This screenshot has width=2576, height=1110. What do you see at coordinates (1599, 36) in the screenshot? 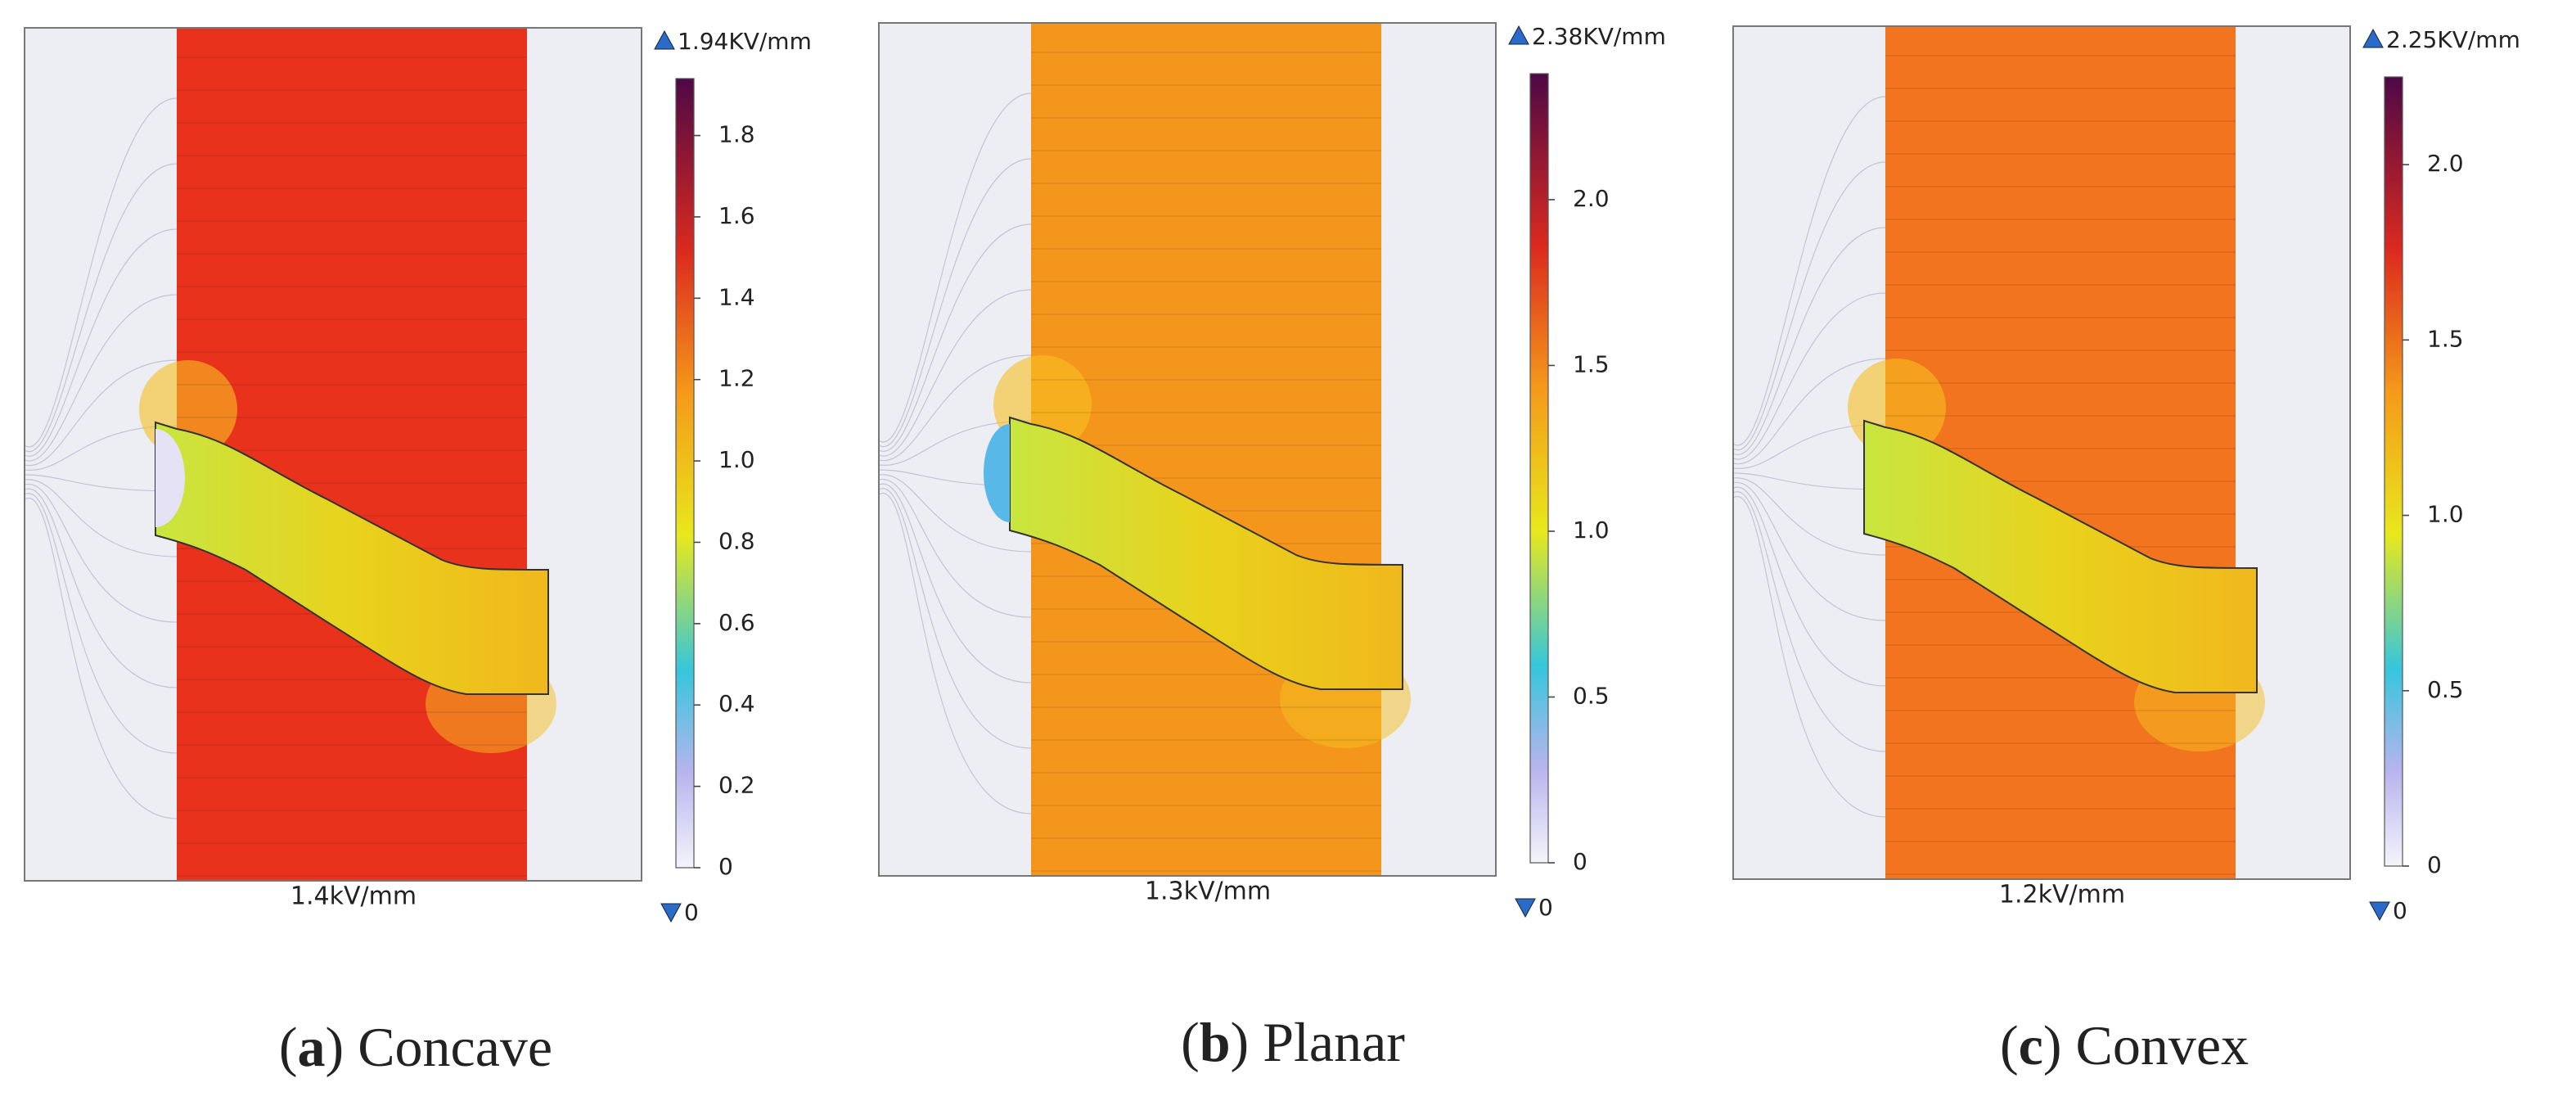
I see `max-label: 2.38KV/mm` at bounding box center [1599, 36].